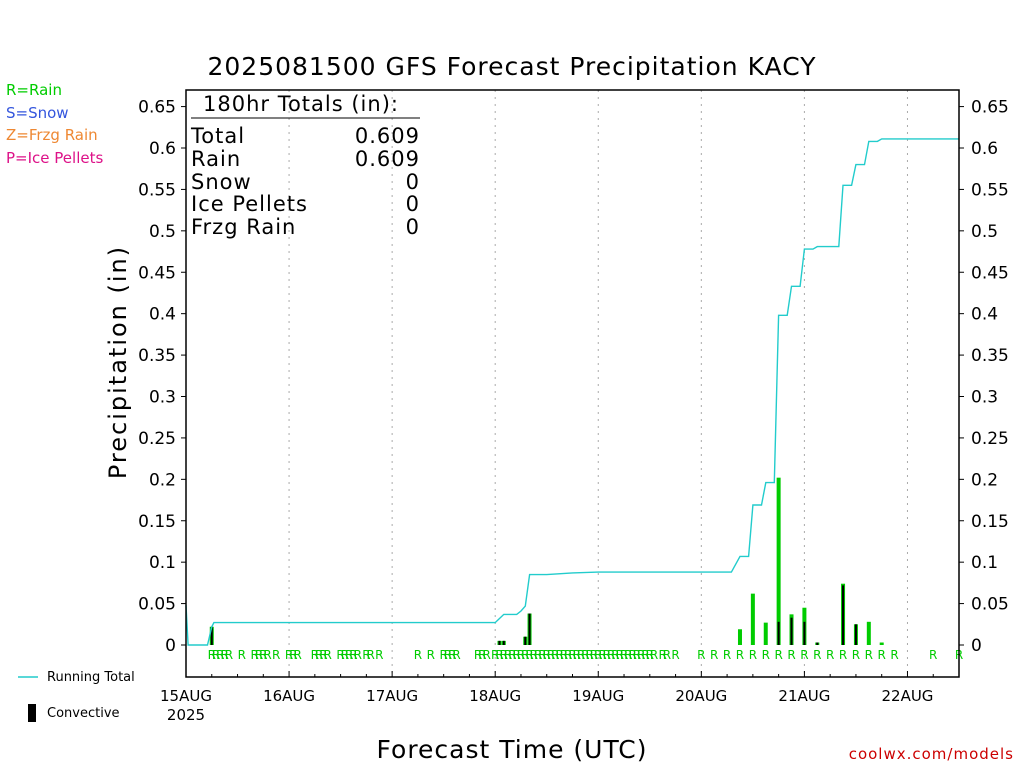 The image size is (1024, 768). What do you see at coordinates (990, 439) in the screenshot?
I see `y-tick-label-right: 0.25` at bounding box center [990, 439].